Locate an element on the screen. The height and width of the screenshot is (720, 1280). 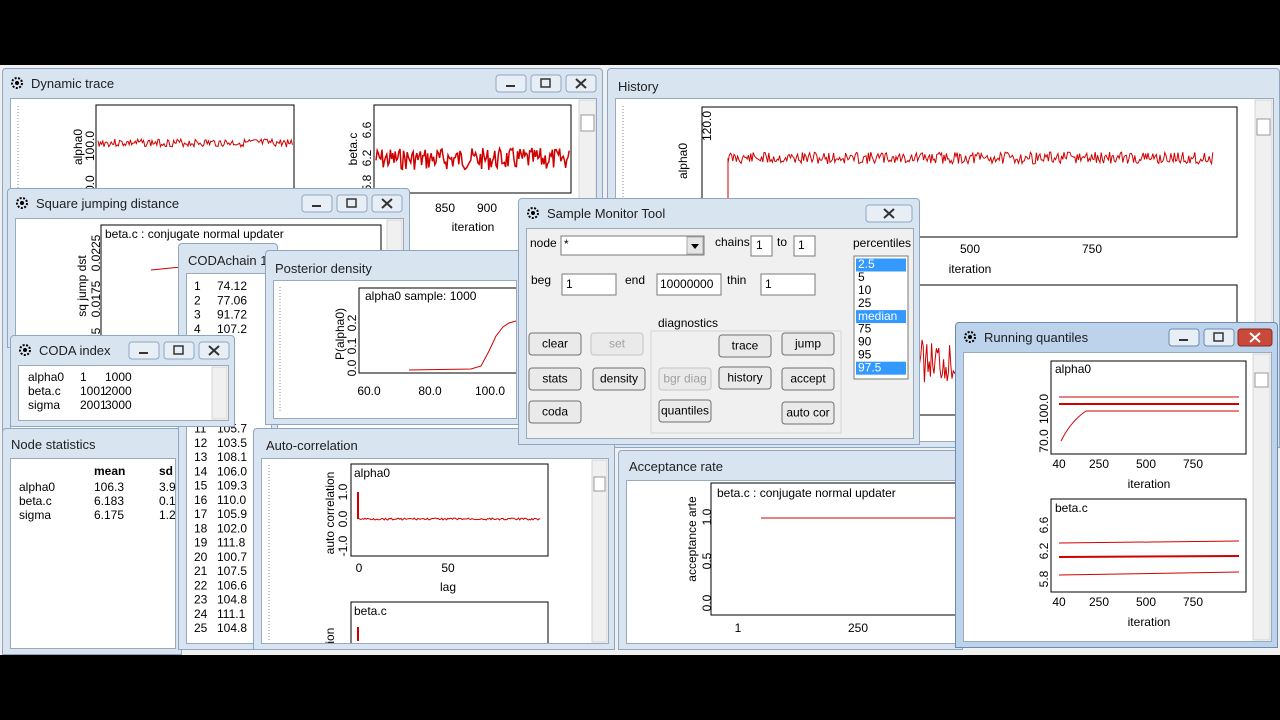
list-item: 97.5 is located at coordinates (870, 367).